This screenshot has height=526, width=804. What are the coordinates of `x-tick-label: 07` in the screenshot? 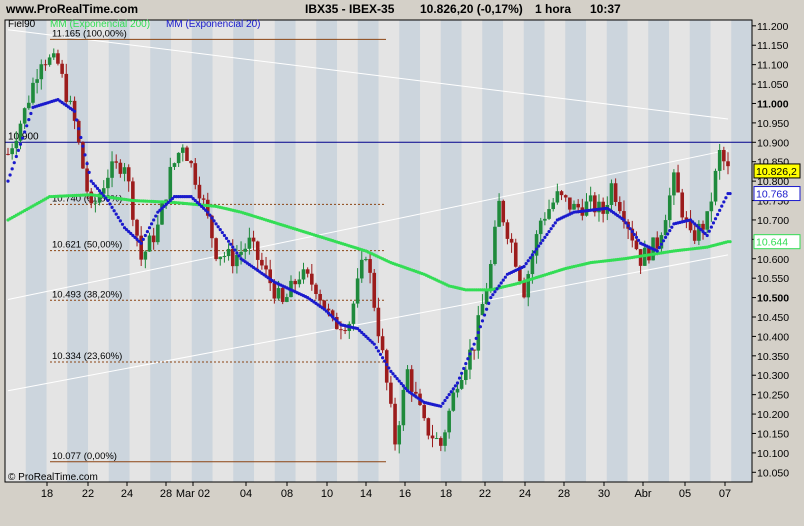 It's located at (725, 494).